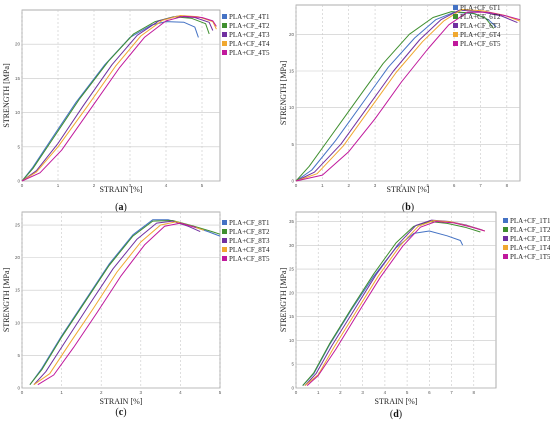 This screenshot has height=424, width=550. What do you see at coordinates (396, 414) in the screenshot?
I see `panel-caption: (d)` at bounding box center [396, 414].